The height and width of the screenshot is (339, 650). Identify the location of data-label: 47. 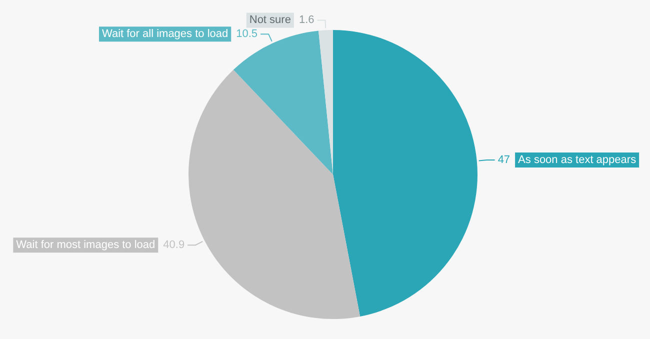
(504, 160).